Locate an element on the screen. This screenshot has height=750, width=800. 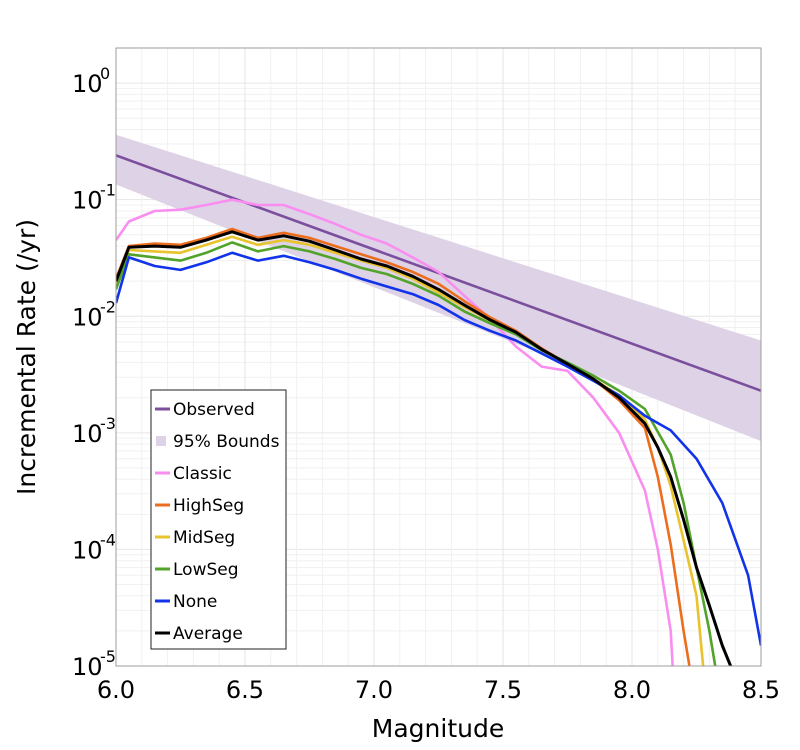
legend-swatch is located at coordinates (161, 441).